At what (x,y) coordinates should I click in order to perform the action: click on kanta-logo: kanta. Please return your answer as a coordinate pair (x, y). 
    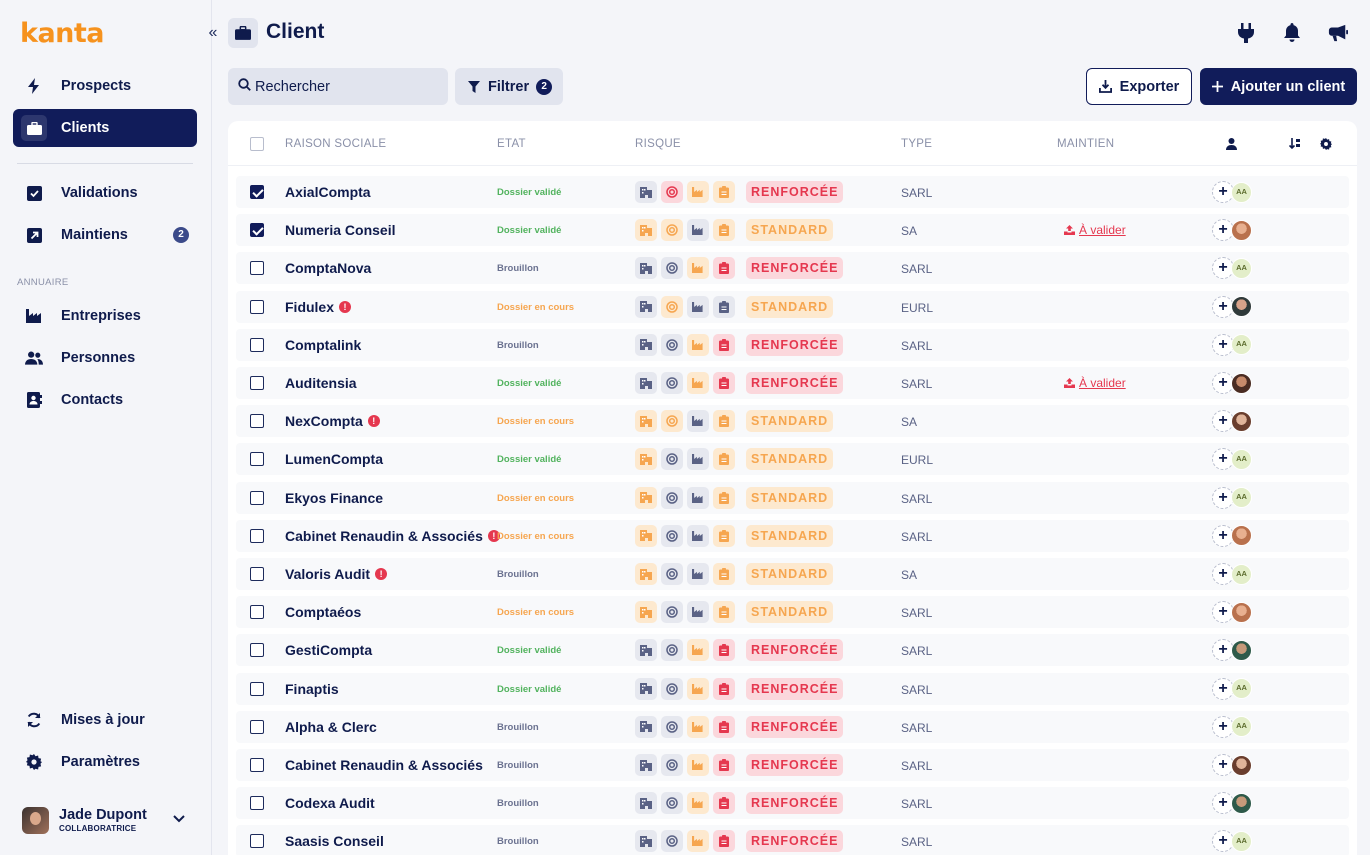
    Looking at the image, I should click on (62, 33).